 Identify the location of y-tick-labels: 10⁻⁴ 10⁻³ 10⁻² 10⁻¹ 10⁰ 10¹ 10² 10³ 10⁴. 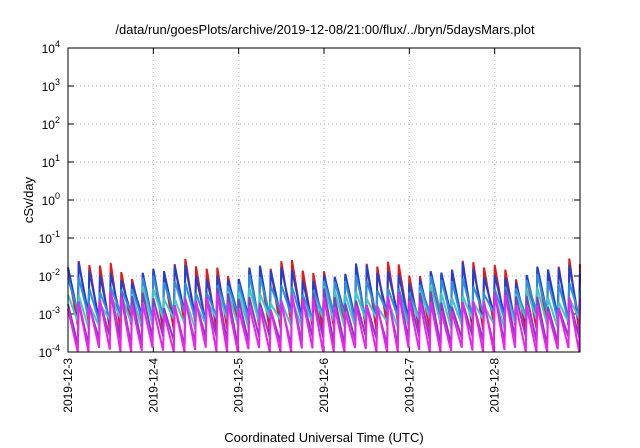
(49, 199).